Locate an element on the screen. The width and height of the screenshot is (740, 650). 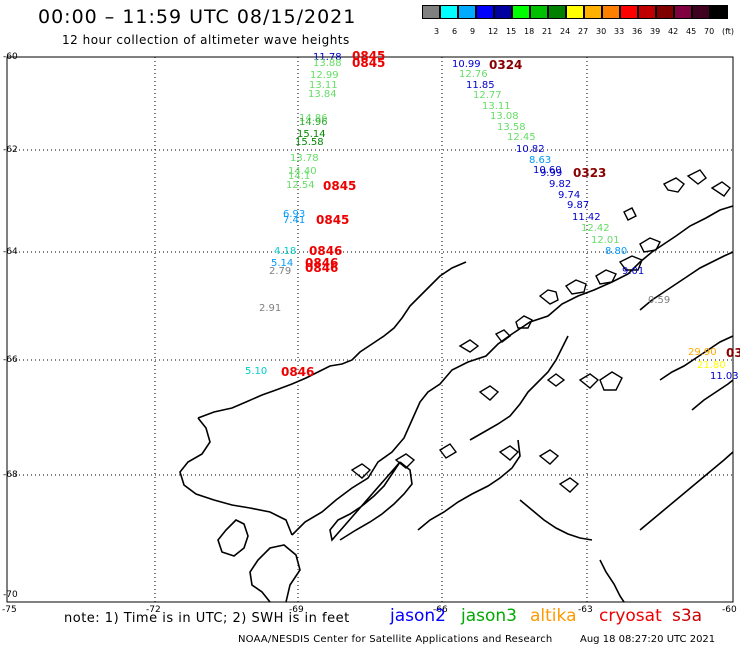
obs-label: 10.99 is located at coordinates (466, 64).